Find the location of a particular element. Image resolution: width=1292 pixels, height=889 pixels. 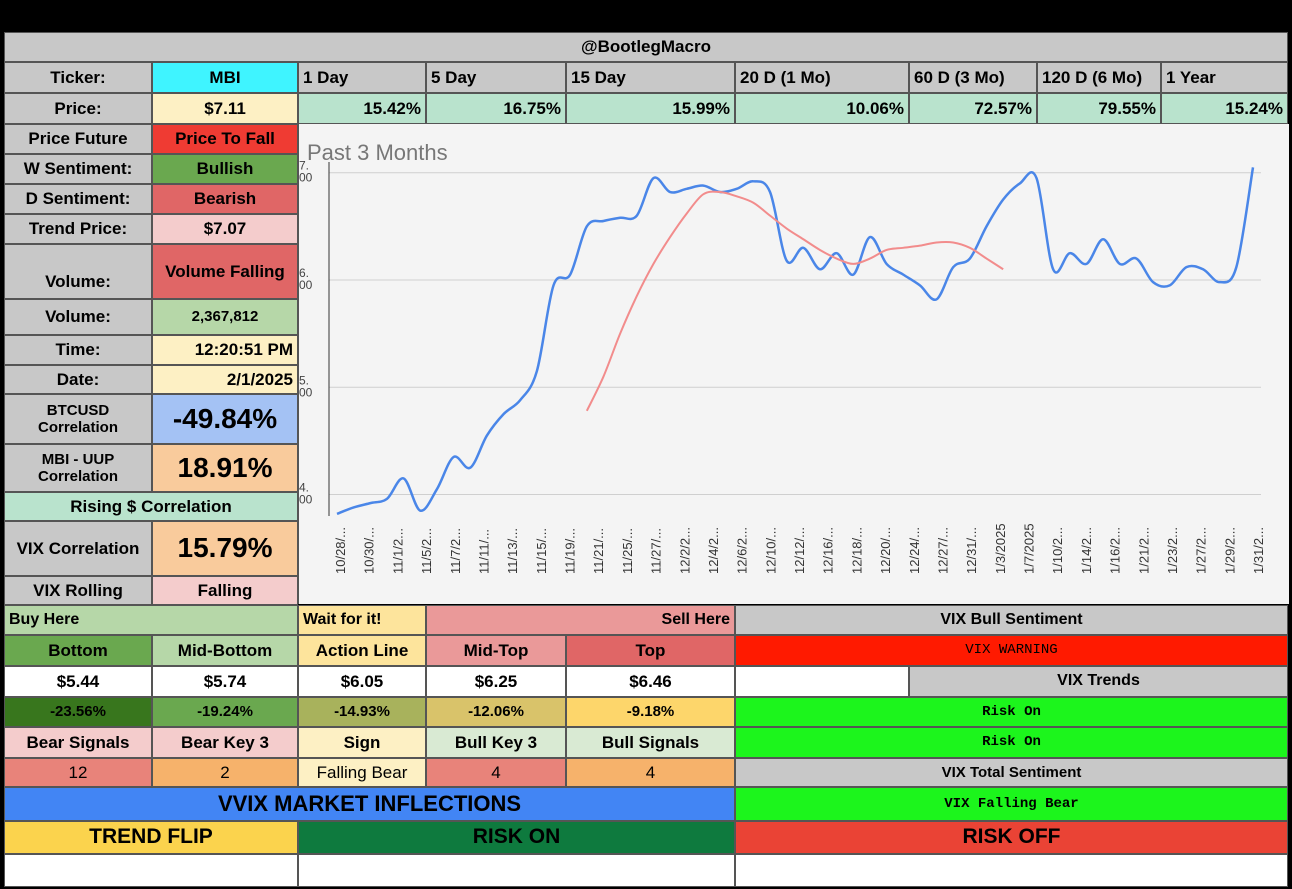

uup-correlation-value: 18.91% is located at coordinates (225, 468).